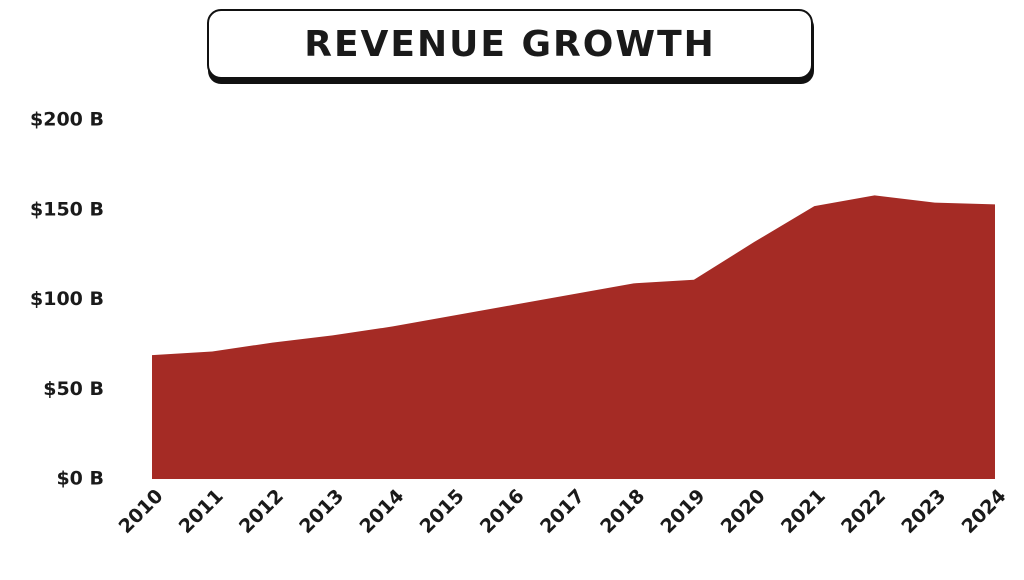 The image size is (1024, 580). I want to click on chart-title: REVENUE GROWTH, so click(510, 44).